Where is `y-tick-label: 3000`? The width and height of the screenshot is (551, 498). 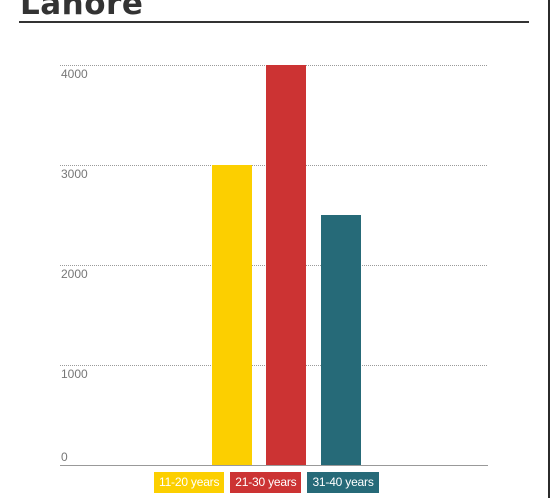
y-tick-label: 3000 is located at coordinates (74, 174).